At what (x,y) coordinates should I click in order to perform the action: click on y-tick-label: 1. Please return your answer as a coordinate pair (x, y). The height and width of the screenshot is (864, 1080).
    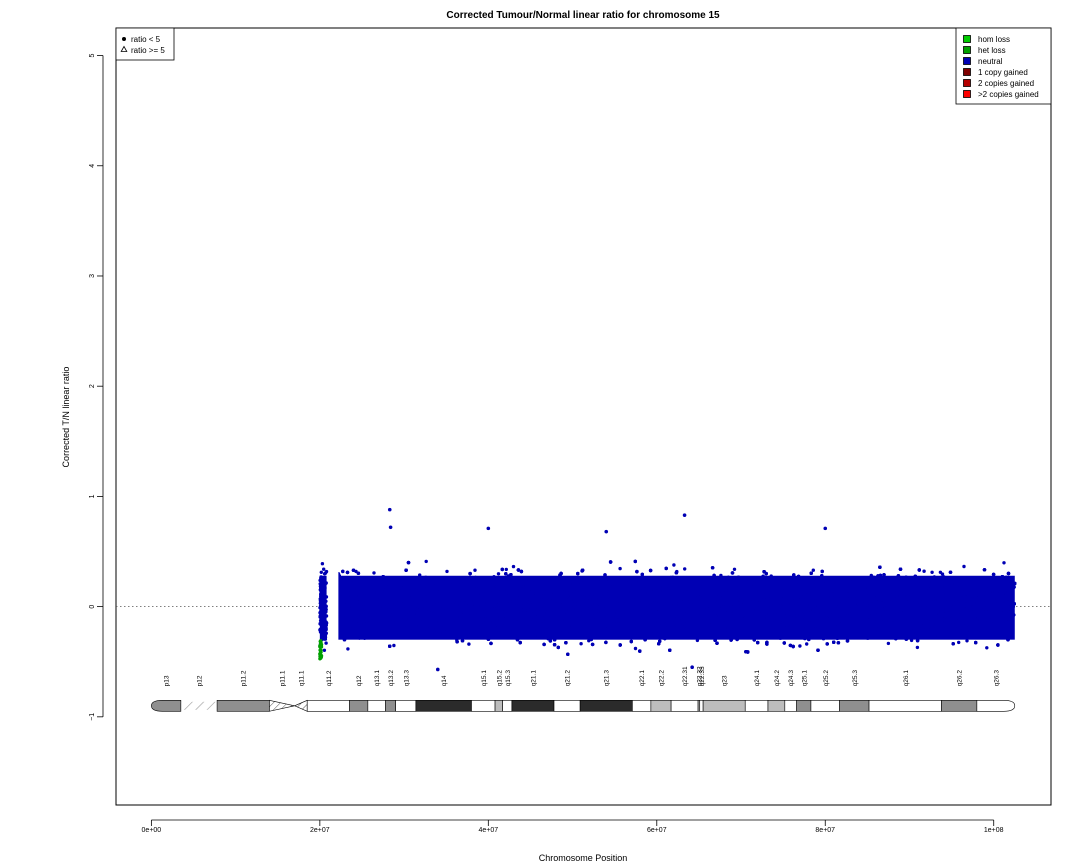
    Looking at the image, I should click on (92, 496).